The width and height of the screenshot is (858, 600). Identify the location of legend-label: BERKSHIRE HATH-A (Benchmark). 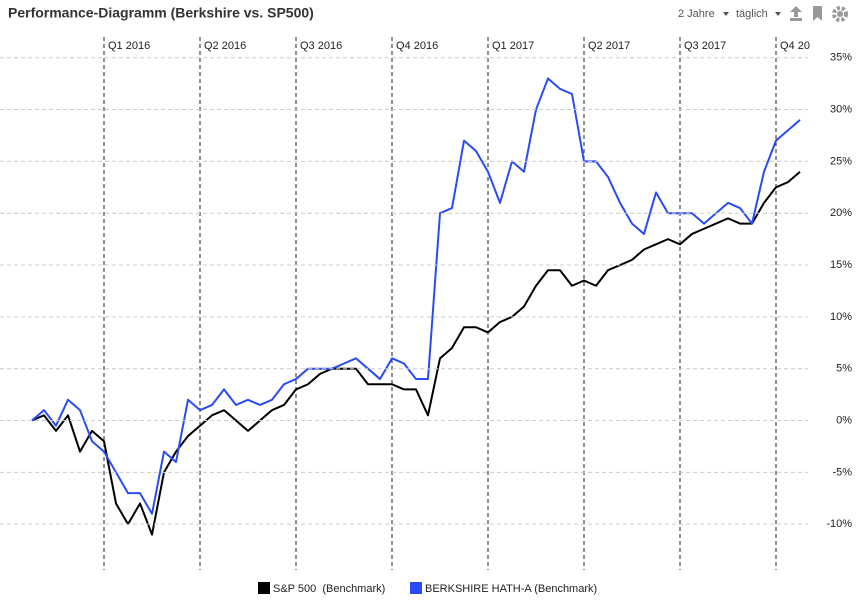
(511, 589).